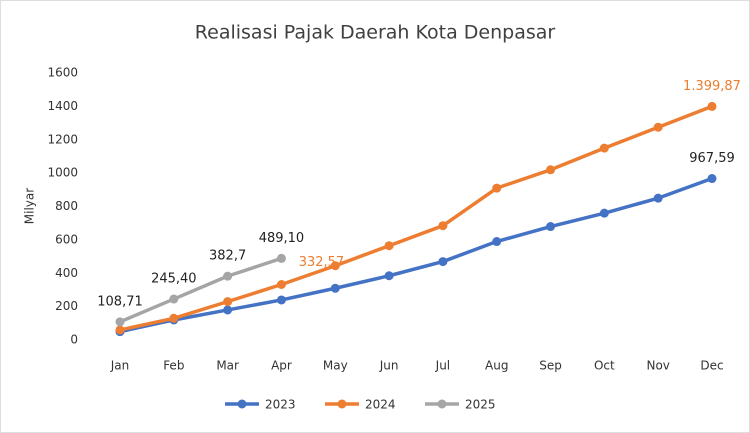 This screenshot has height=433, width=750. What do you see at coordinates (173, 366) in the screenshot?
I see `x-tick-label: Feb` at bounding box center [173, 366].